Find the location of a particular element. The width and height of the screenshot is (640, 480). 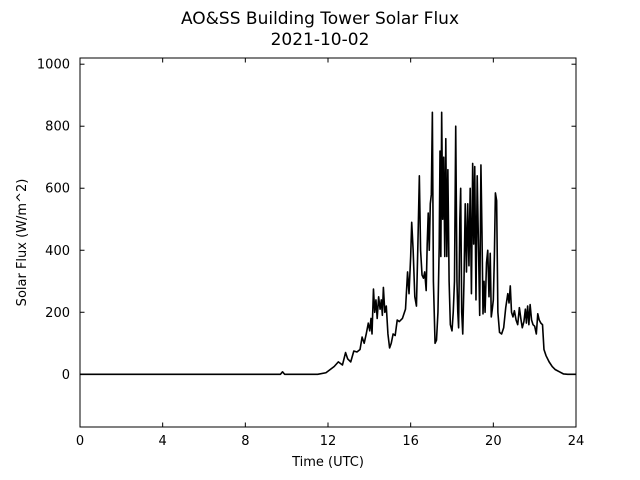

x-tick-label: 24 is located at coordinates (576, 441).